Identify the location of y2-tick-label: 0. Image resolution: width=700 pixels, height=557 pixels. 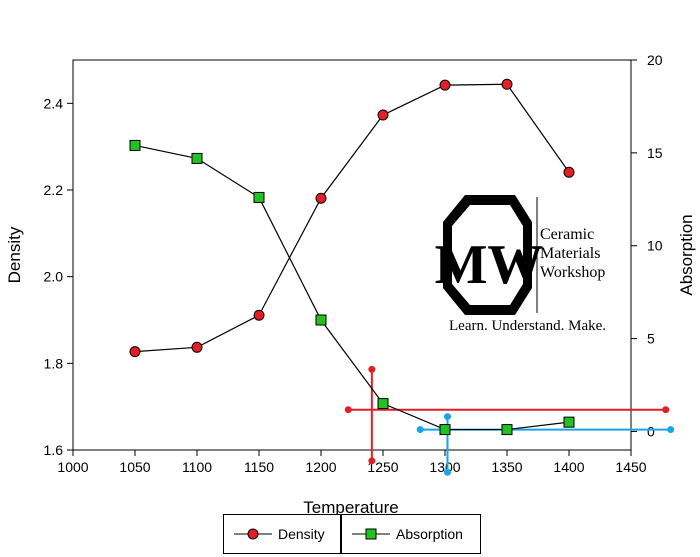
(651, 431).